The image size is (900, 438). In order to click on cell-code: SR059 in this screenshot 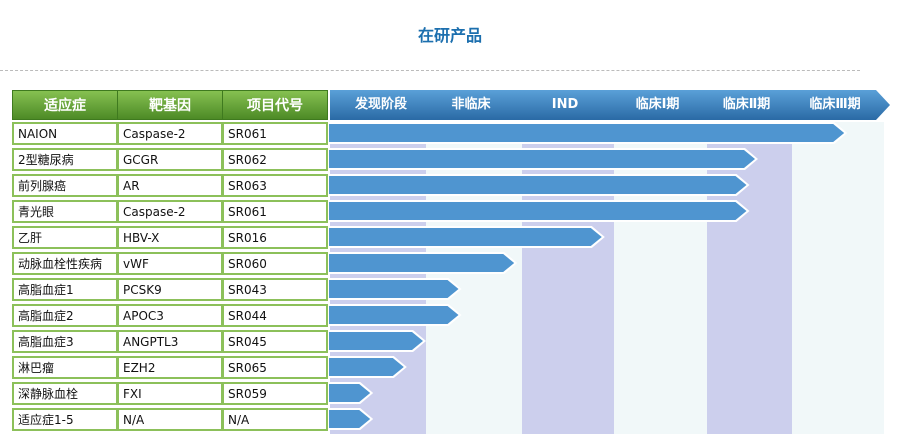, I will do `click(275, 393)`.